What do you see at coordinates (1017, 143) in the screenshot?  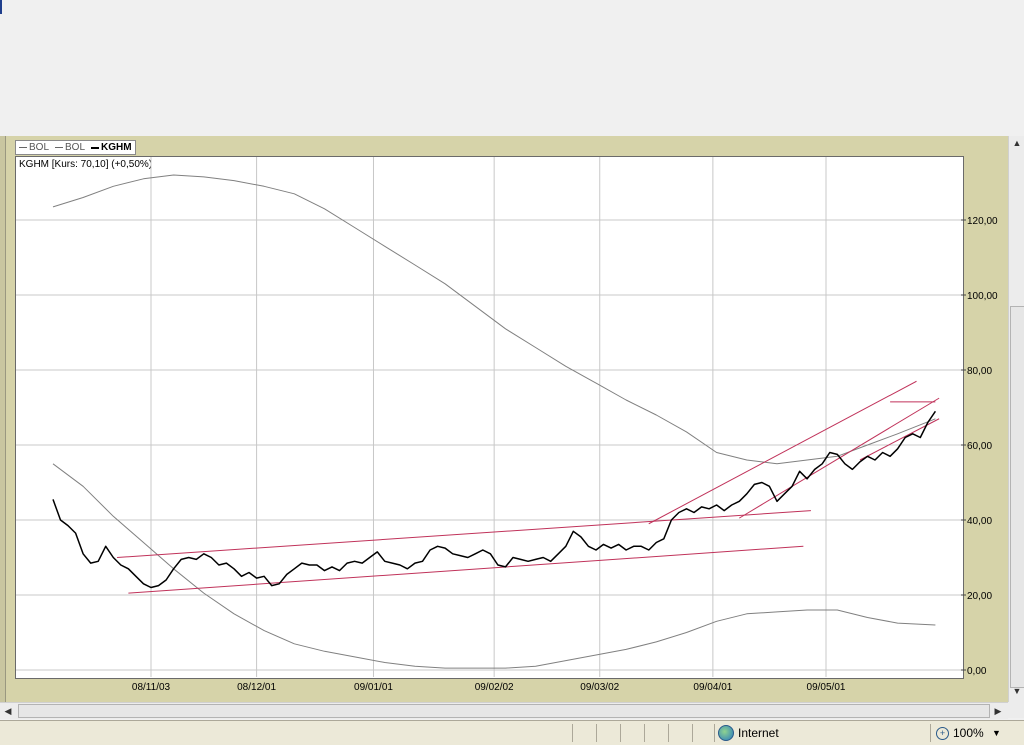 I see `scroll-up-icon: ▲` at bounding box center [1017, 143].